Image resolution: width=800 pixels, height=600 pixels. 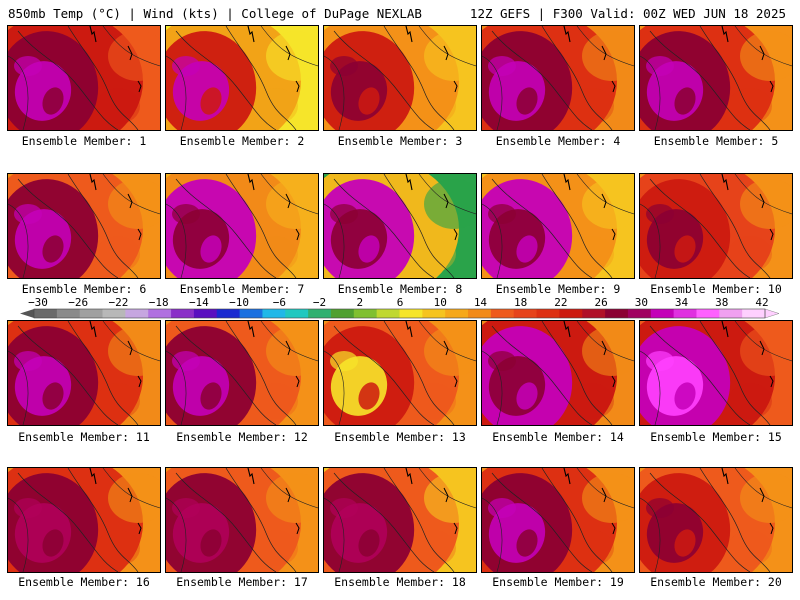 What do you see at coordinates (558, 437) in the screenshot?
I see `ensemble-member-label: Ensemble Member: 14` at bounding box center [558, 437].